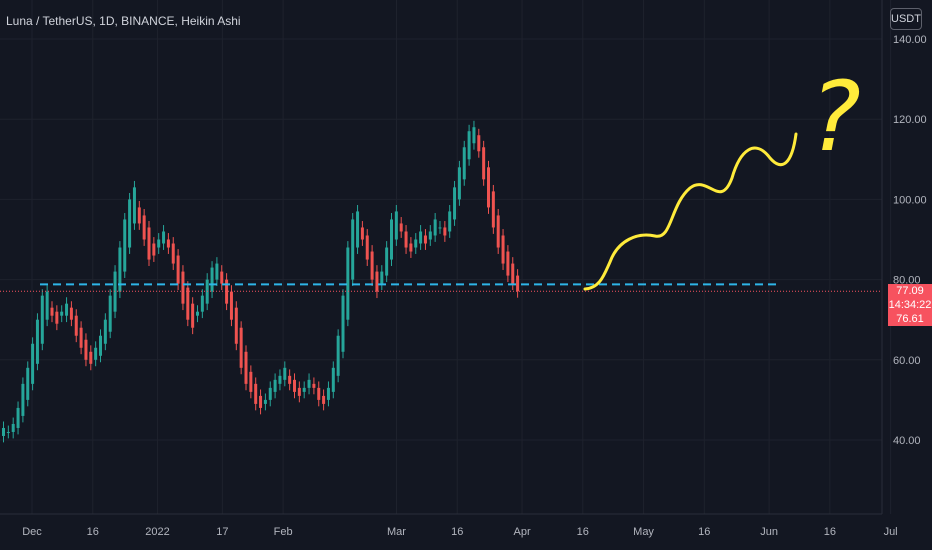  I want to click on currency-button: USDT, so click(906, 19).